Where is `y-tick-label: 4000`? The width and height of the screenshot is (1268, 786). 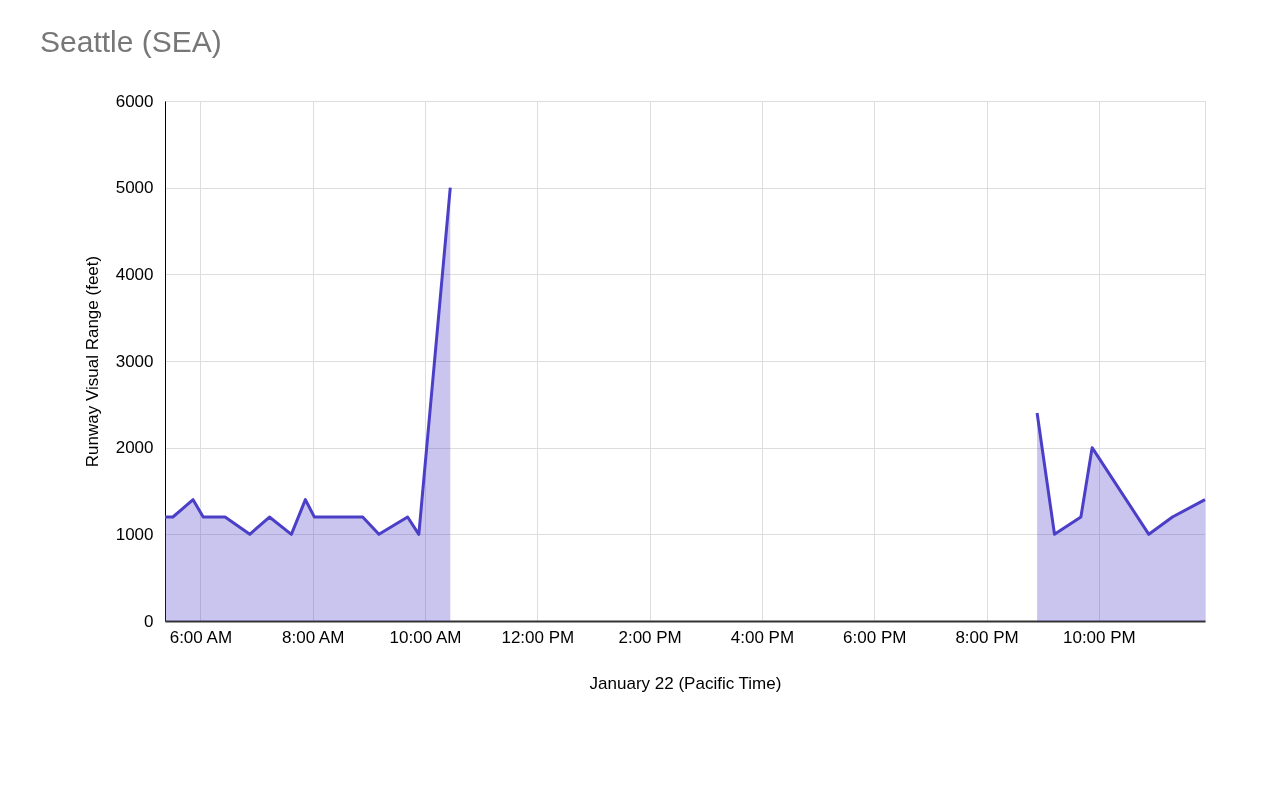
y-tick-label: 4000 is located at coordinates (134, 274).